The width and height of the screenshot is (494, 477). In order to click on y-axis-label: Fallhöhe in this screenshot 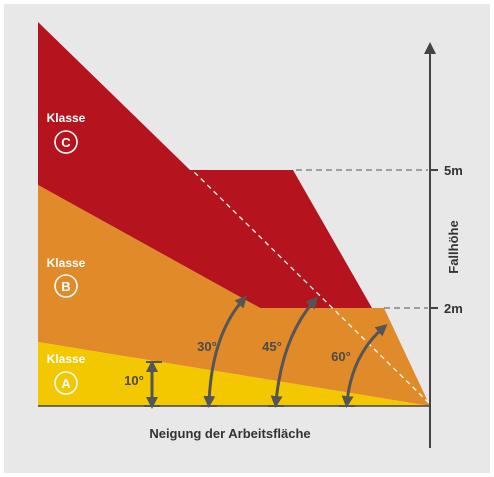, I will do `click(453, 246)`.